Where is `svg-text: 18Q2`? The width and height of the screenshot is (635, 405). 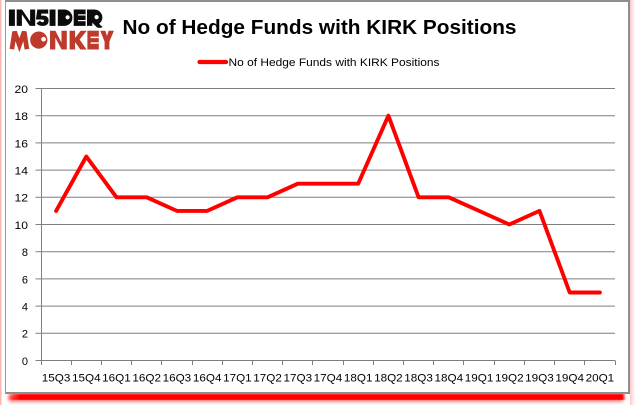
svg-text: 18Q2 is located at coordinates (388, 379).